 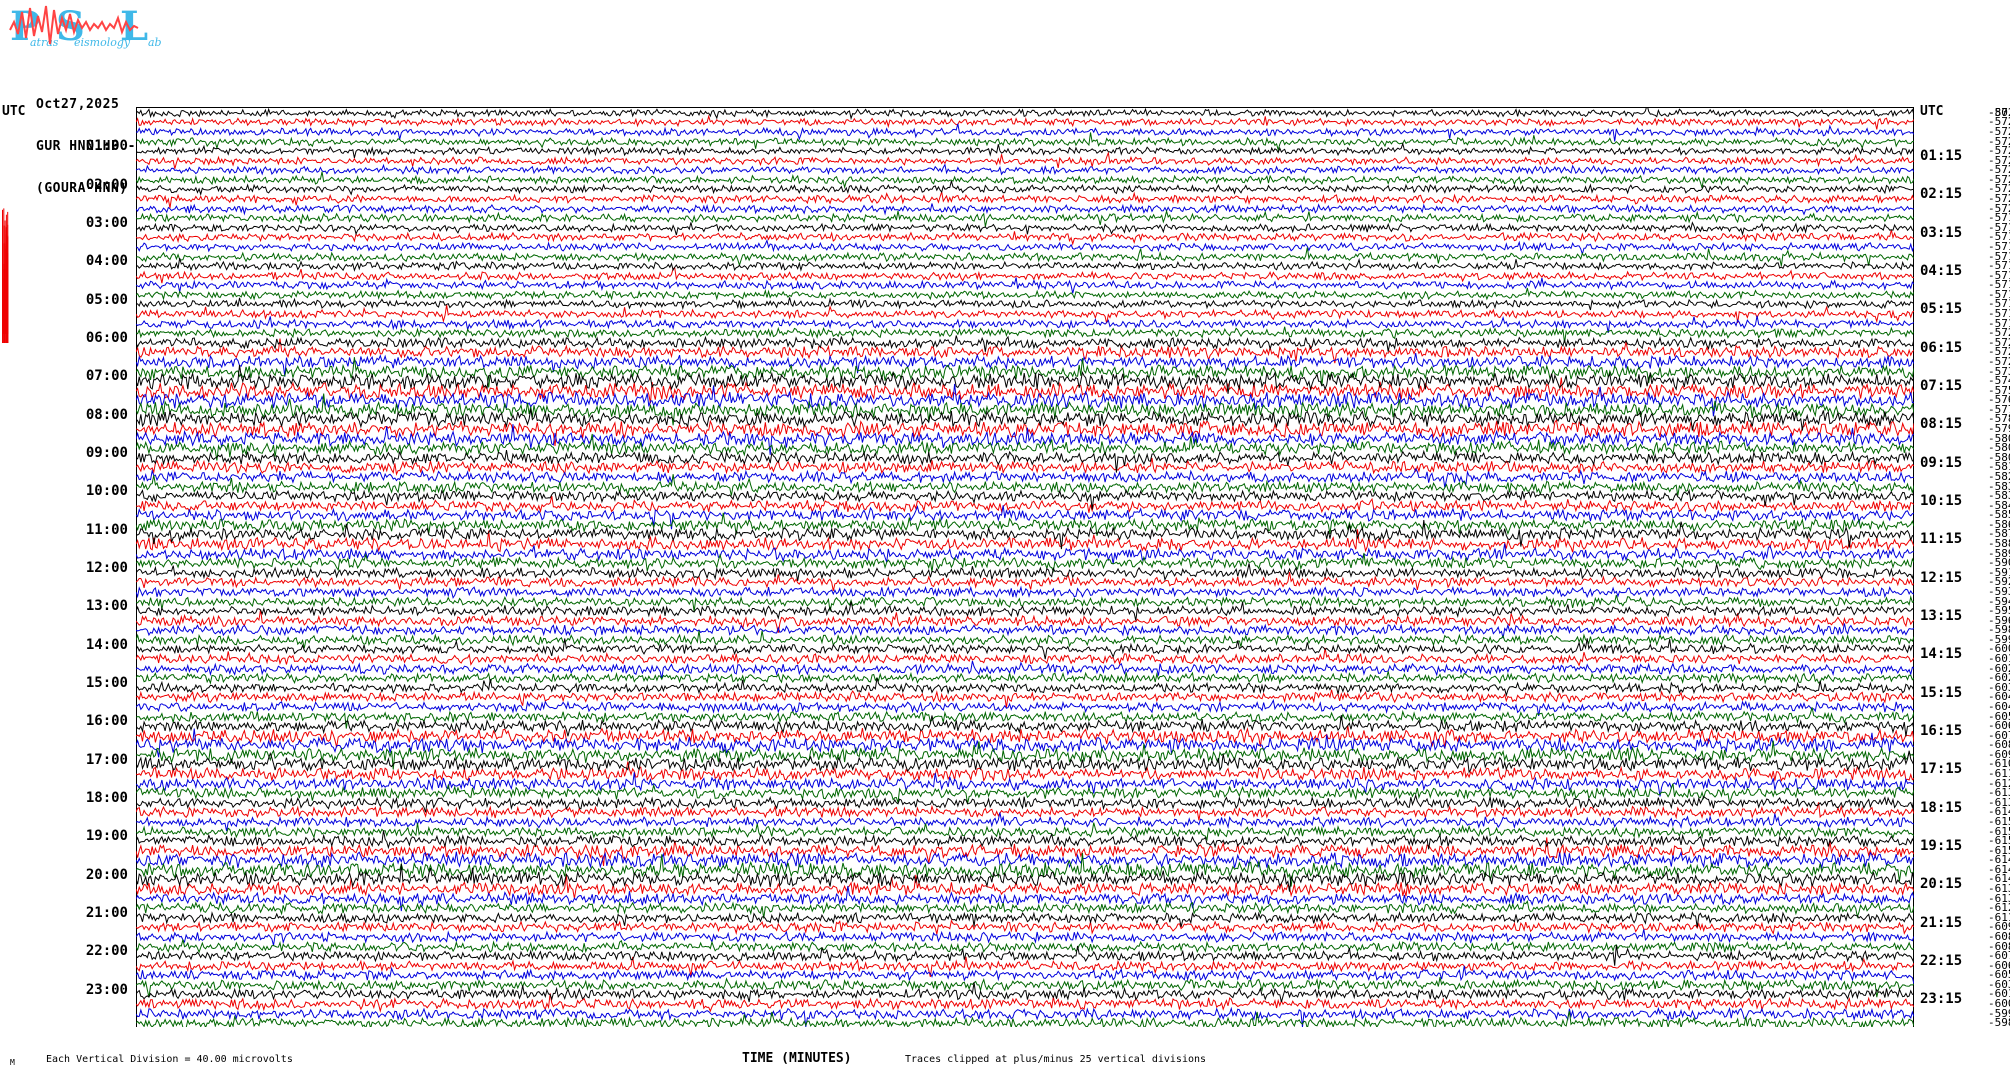 What do you see at coordinates (106, 146) in the screenshot?
I see `left-time-tick: 01:00` at bounding box center [106, 146].